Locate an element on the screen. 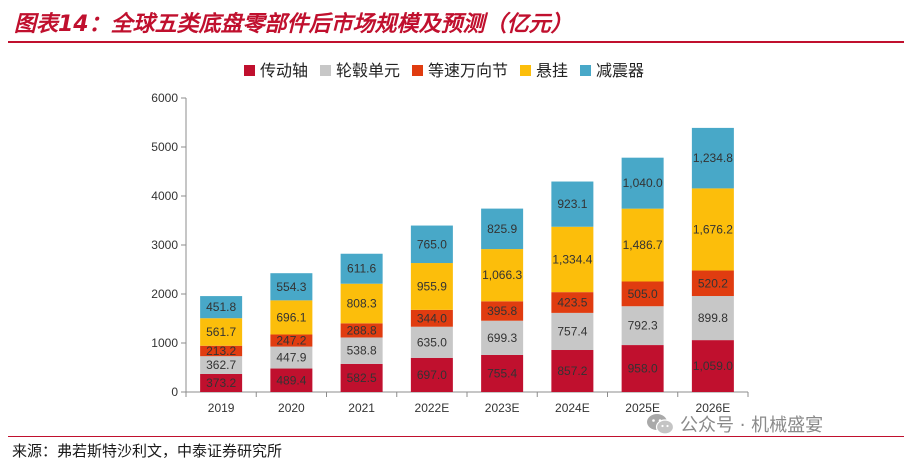 Image resolution: width=916 pixels, height=462 pixels. x-tick-label: 2024E is located at coordinates (572, 408).